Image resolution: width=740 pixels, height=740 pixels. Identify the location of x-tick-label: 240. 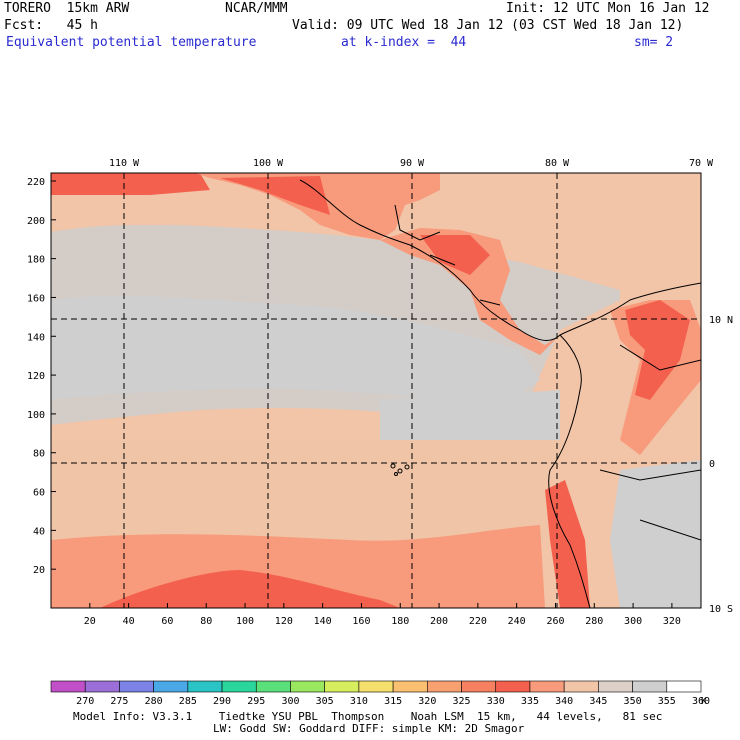
(517, 621).